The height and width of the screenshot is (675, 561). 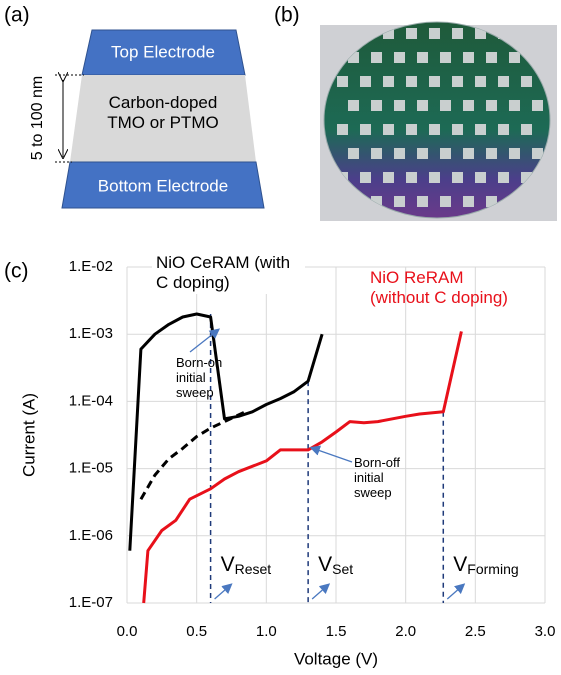 I want to click on marker-subscript: Reset, so click(x=253, y=569).